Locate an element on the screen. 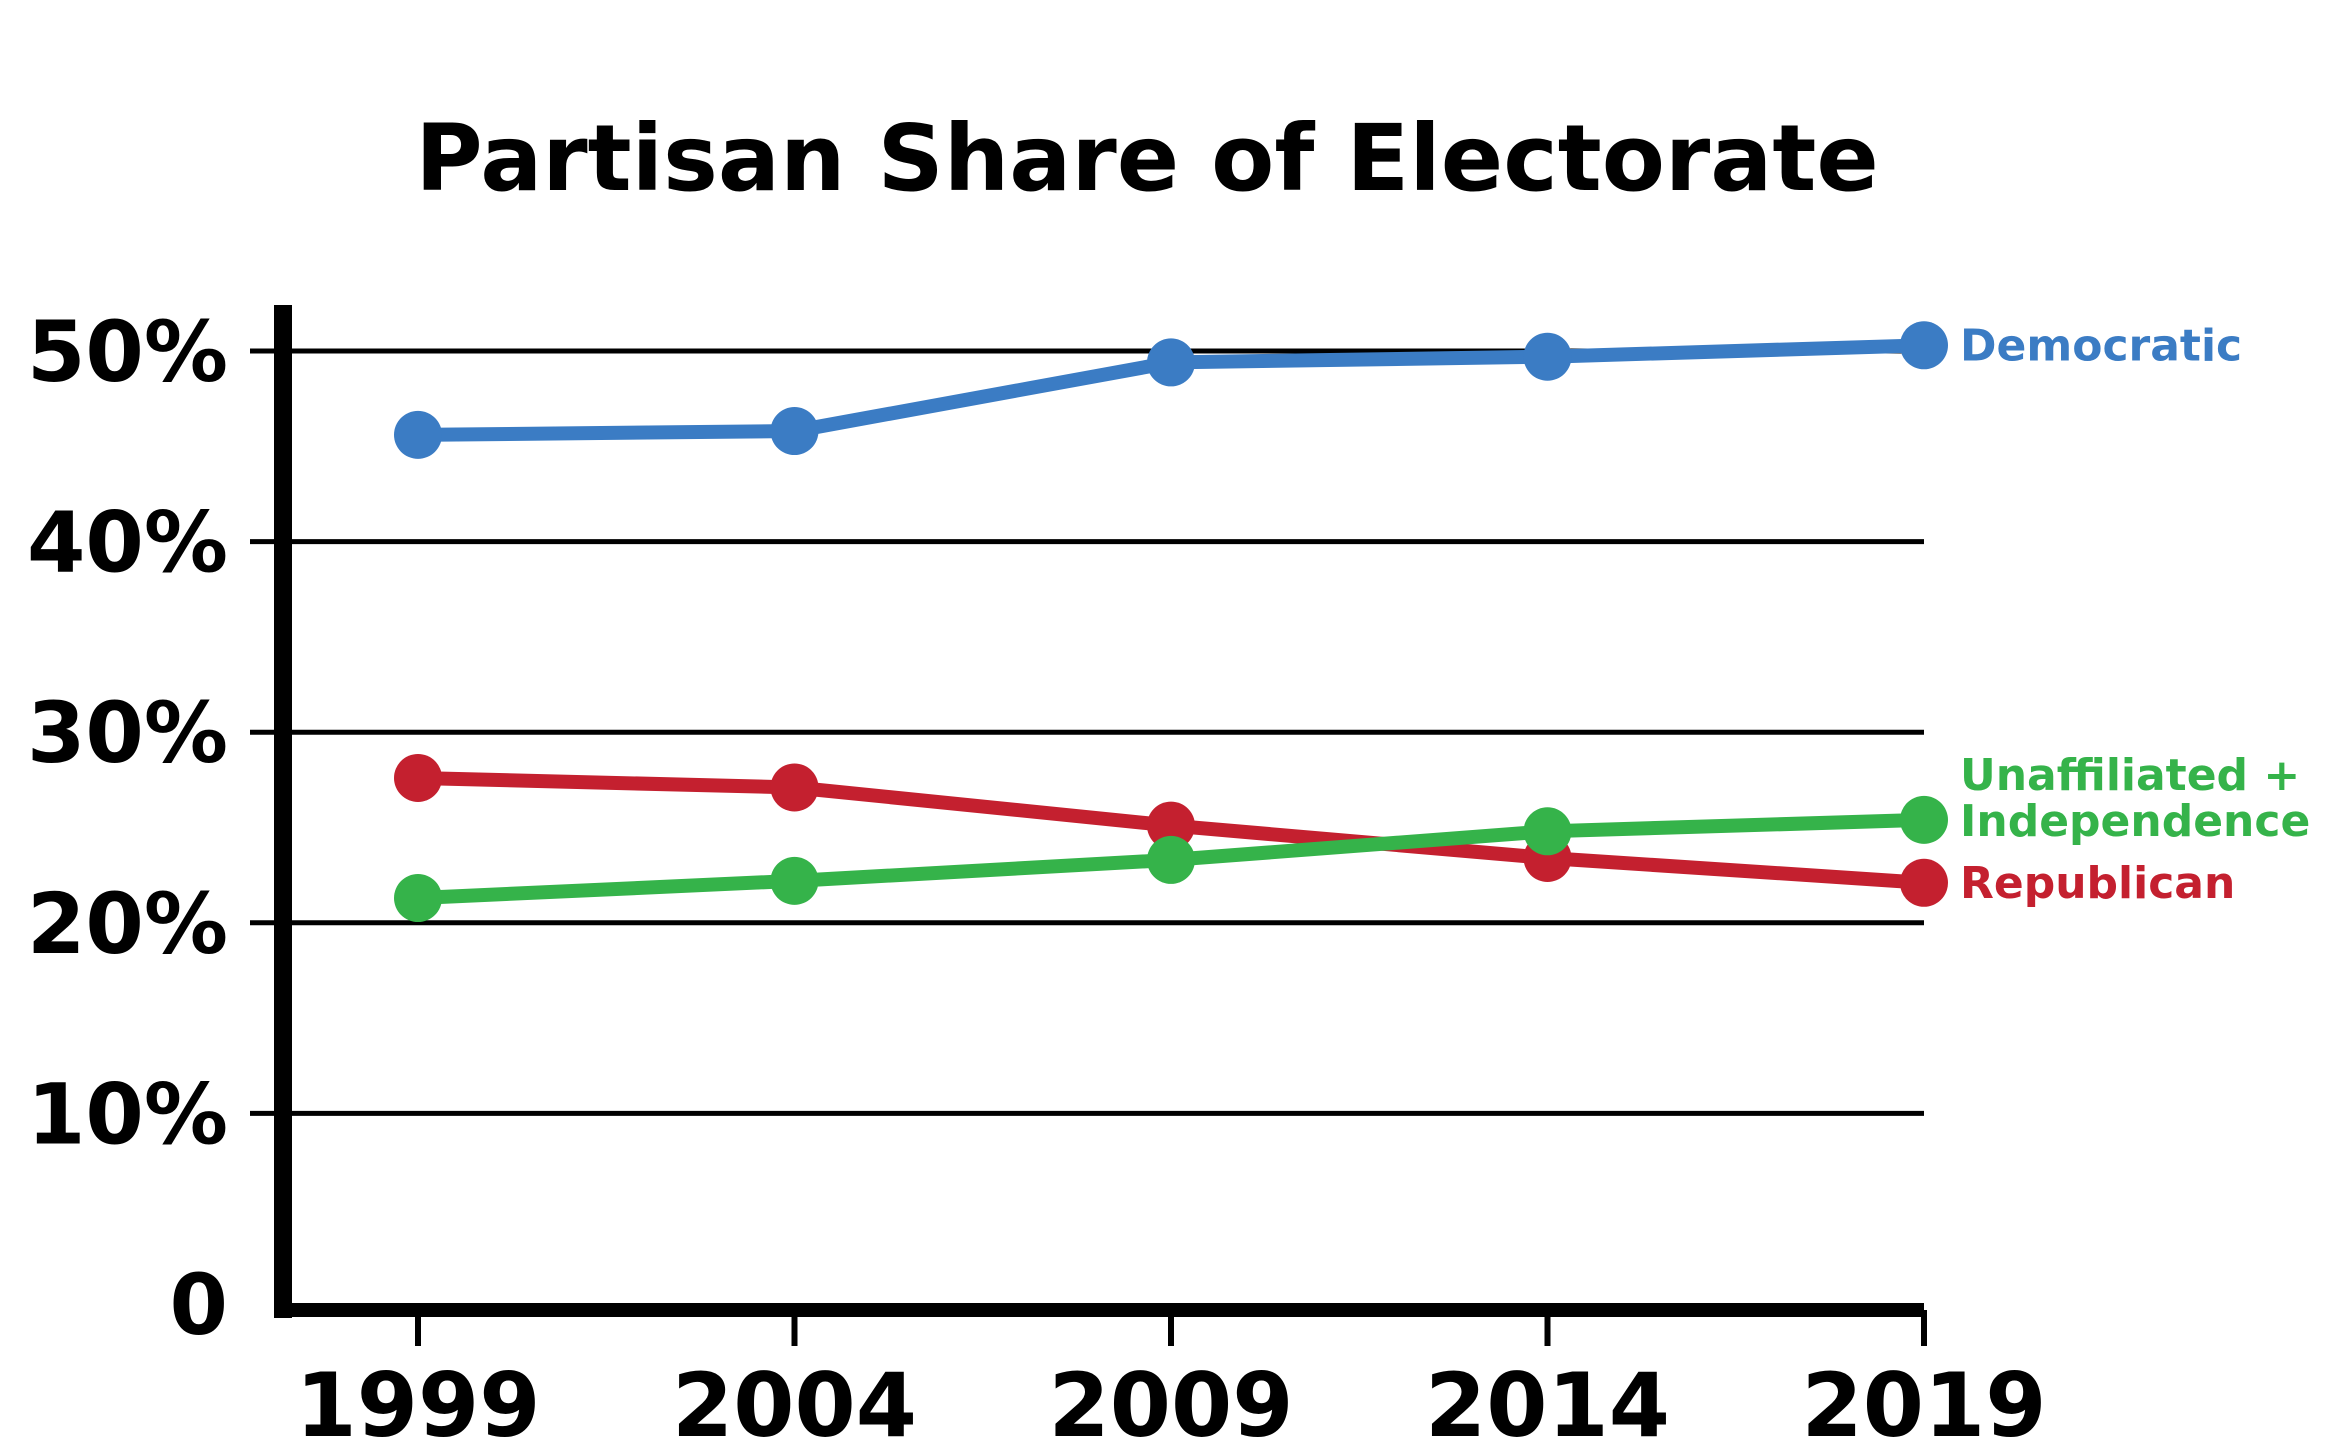 The image size is (2326, 1444). chart-title: Partisan Share of Electorate is located at coordinates (1147, 158).